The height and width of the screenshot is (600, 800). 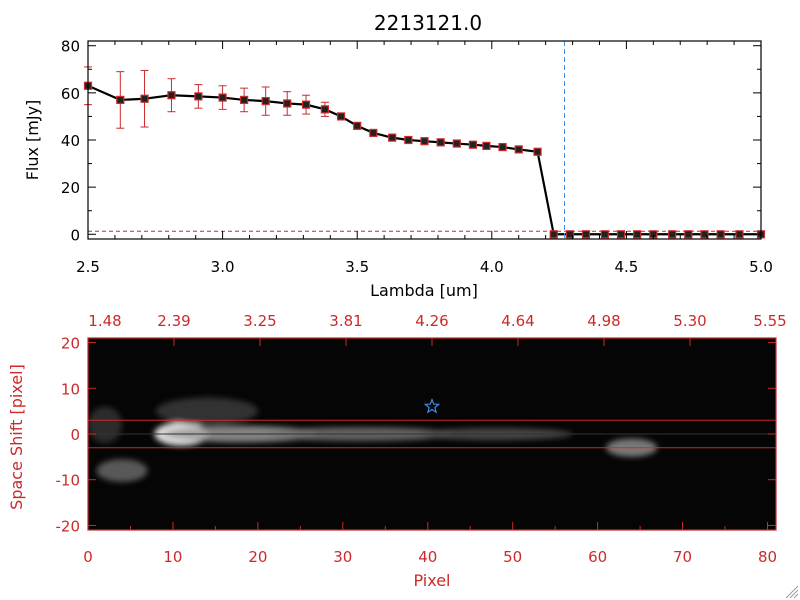 What do you see at coordinates (431, 321) in the screenshot?
I see `wavelength-tick-label: 4.26` at bounding box center [431, 321].